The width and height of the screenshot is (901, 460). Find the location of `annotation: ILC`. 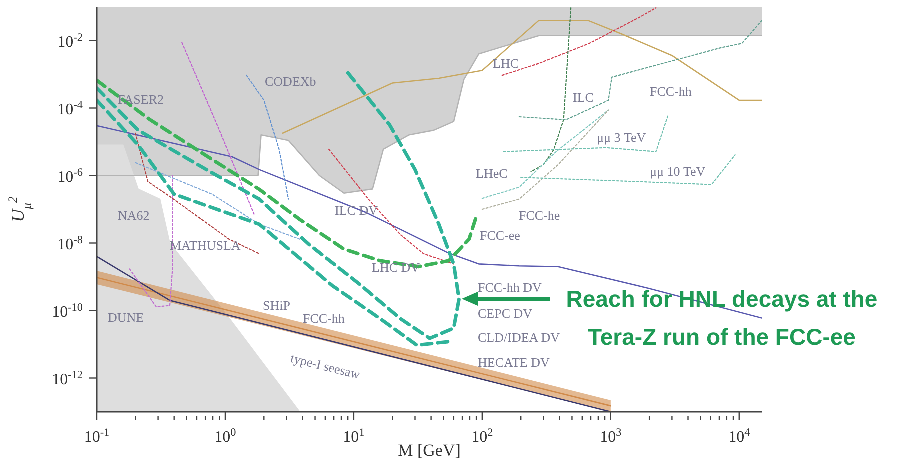

annotation: ILC is located at coordinates (583, 97).